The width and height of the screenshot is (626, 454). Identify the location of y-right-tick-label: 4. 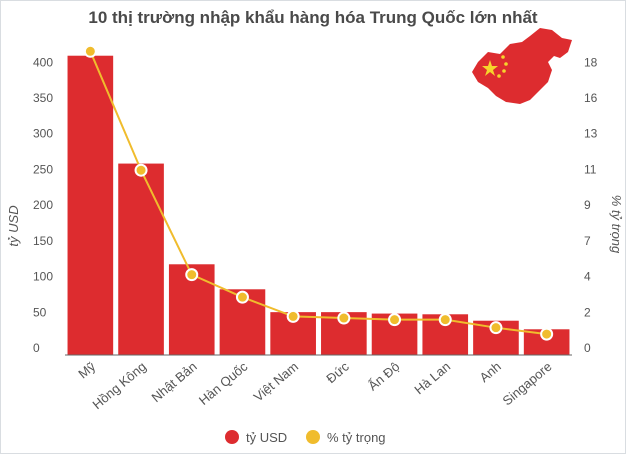
(587, 277).